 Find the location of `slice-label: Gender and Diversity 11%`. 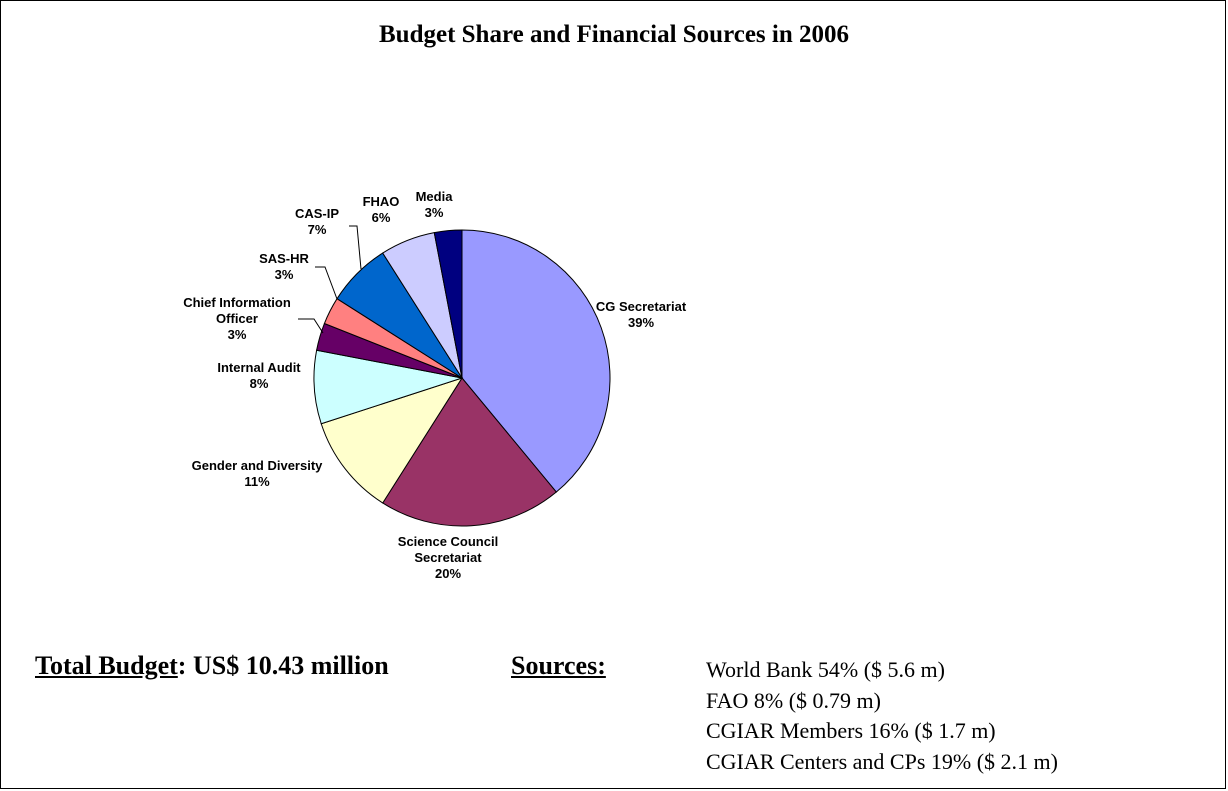

slice-label: Gender and Diversity 11% is located at coordinates (258, 473).